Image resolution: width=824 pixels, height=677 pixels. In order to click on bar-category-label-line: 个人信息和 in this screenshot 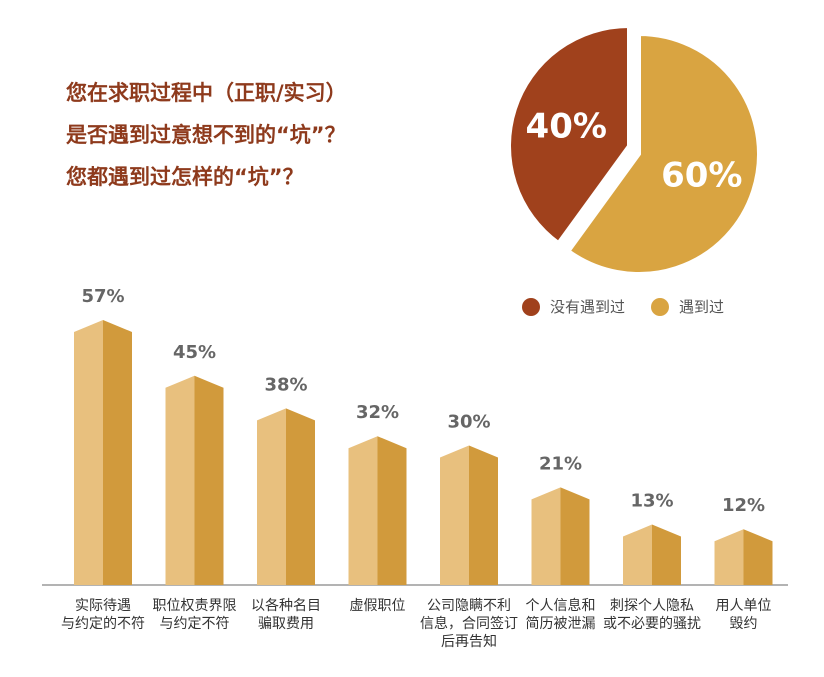, I will do `click(560, 606)`.